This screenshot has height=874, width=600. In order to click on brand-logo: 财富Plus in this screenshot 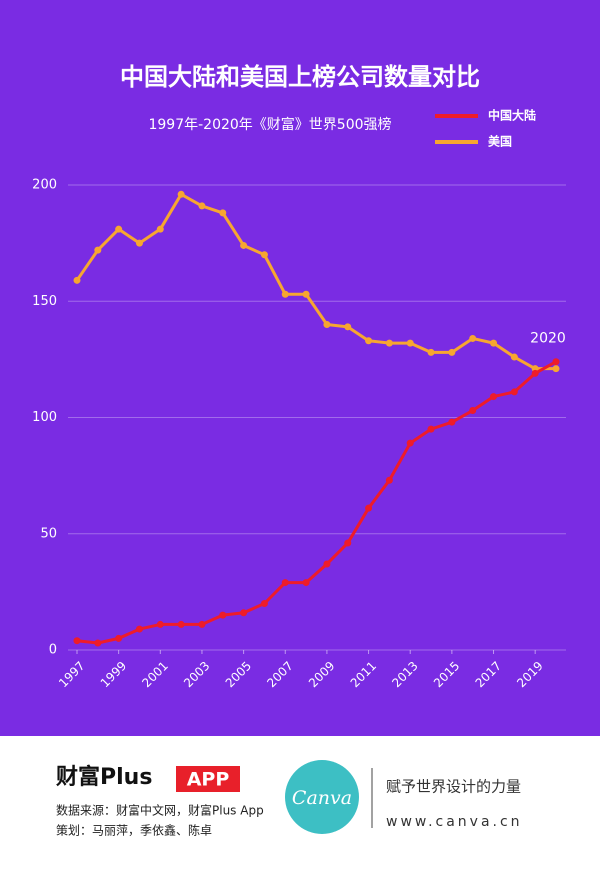, I will do `click(104, 777)`.